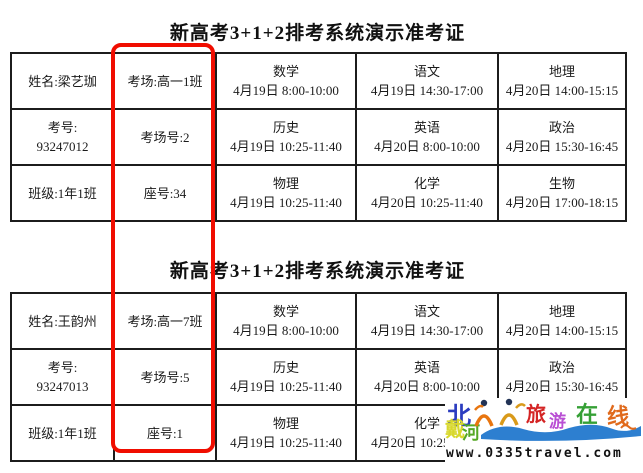 This screenshot has height=473, width=643. What do you see at coordinates (62, 137) in the screenshot?
I see `cell-exam-number: 考号: 93247012` at bounding box center [62, 137].